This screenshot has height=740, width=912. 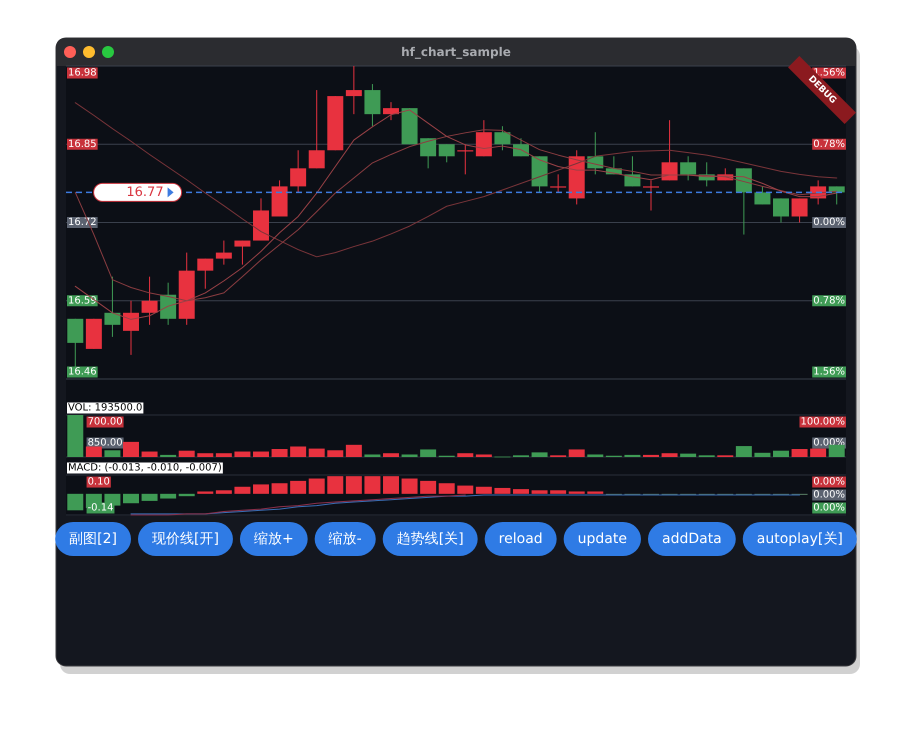 I want to click on y2-tick-label: 0.00%, so click(x=829, y=222).